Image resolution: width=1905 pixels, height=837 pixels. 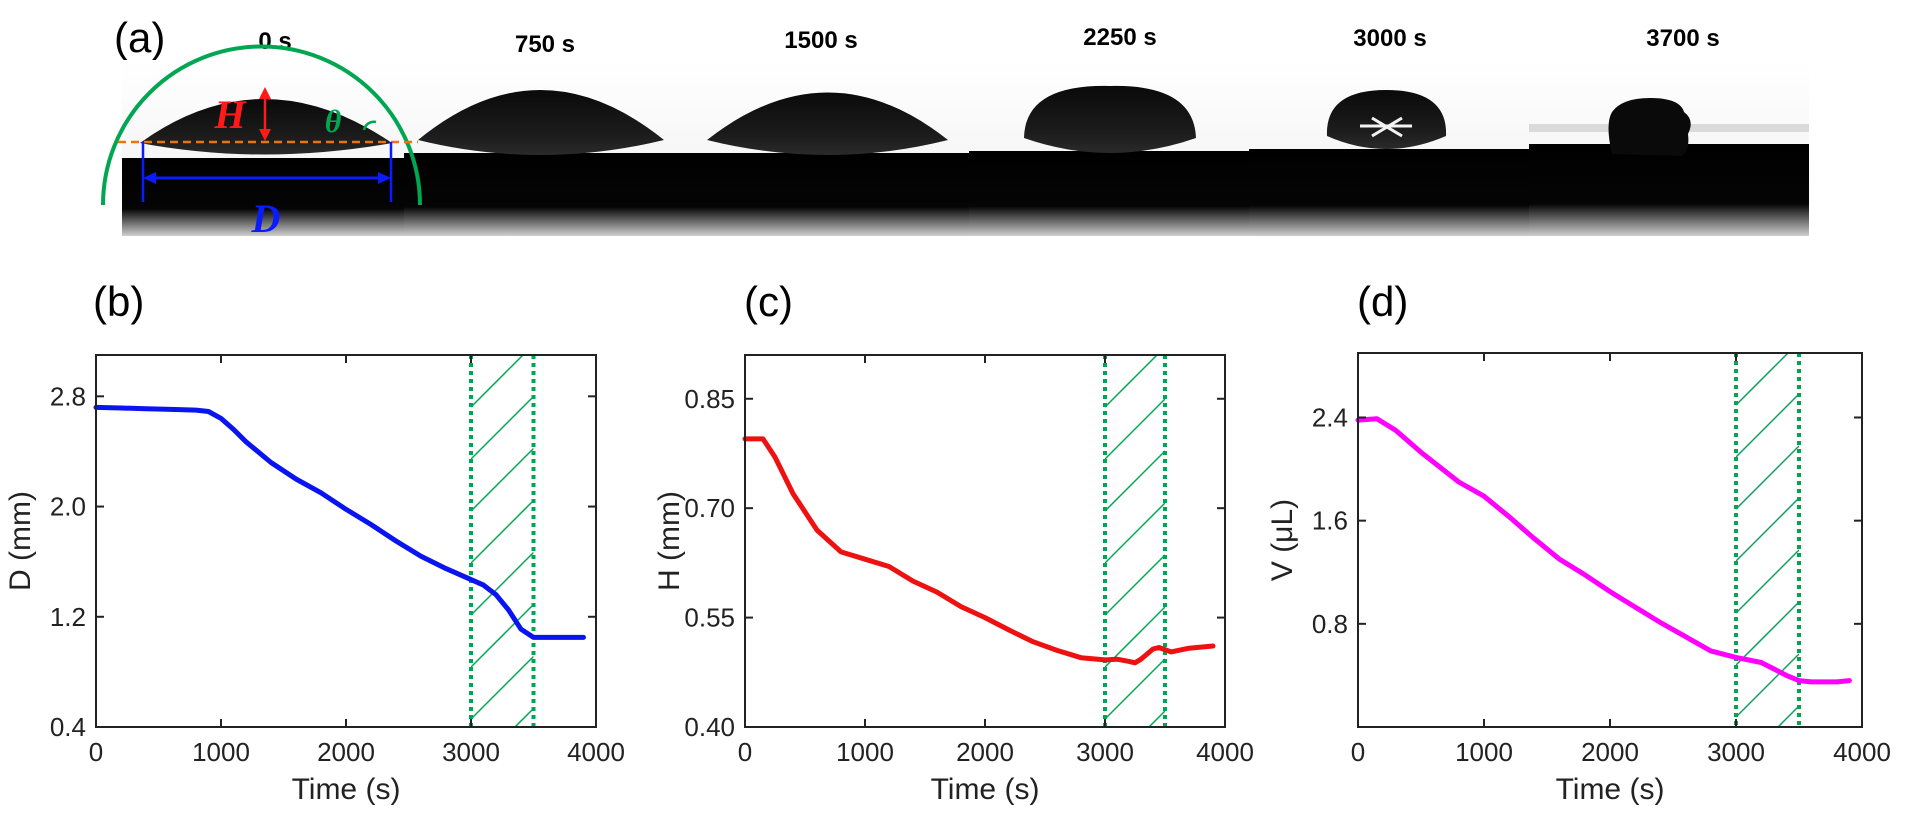 I want to click on contact-angle-label: θ, so click(x=333, y=121).